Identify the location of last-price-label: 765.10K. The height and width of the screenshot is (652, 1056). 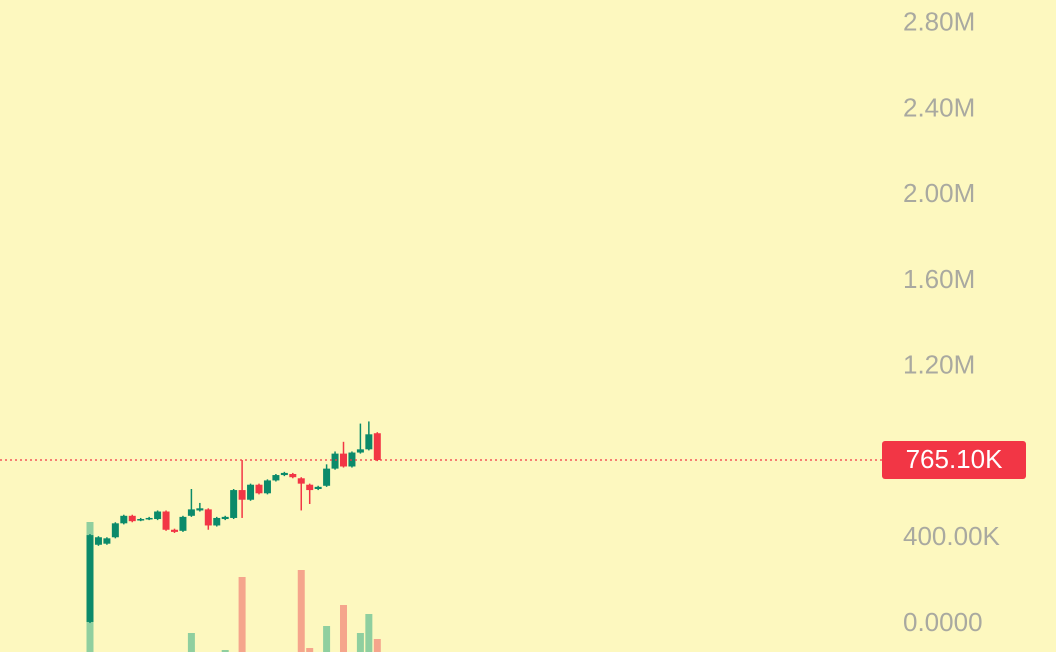
(955, 459).